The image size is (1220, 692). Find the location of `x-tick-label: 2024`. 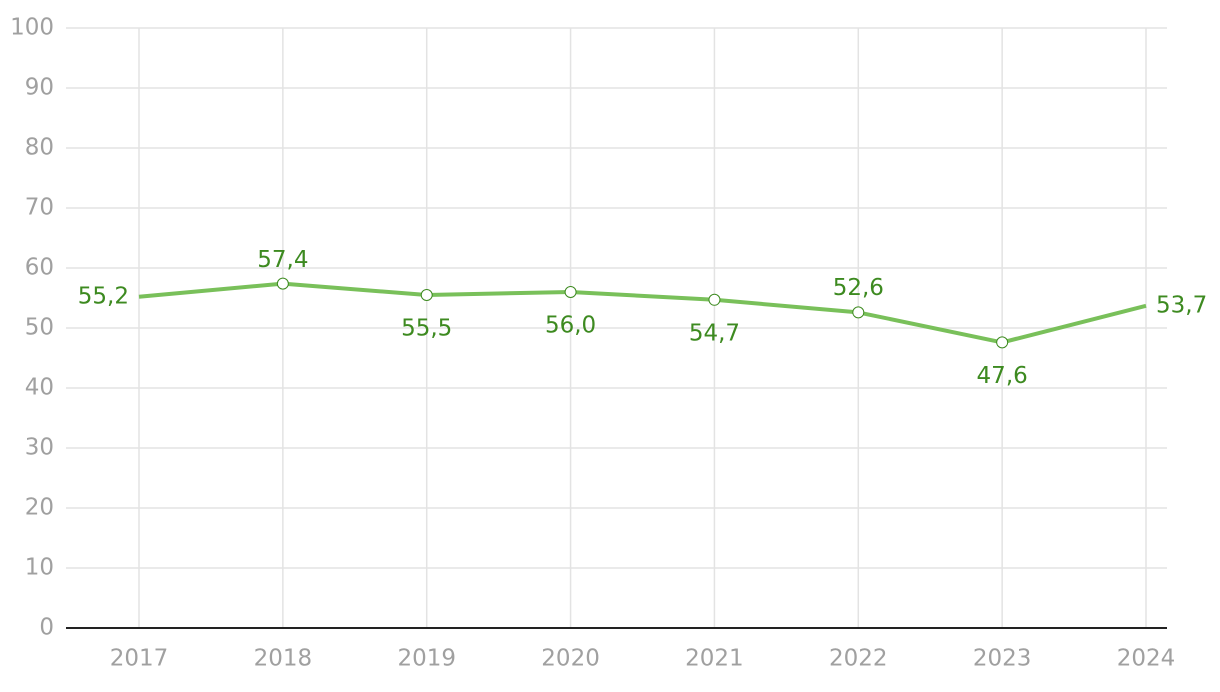

x-tick-label: 2024 is located at coordinates (1146, 659).